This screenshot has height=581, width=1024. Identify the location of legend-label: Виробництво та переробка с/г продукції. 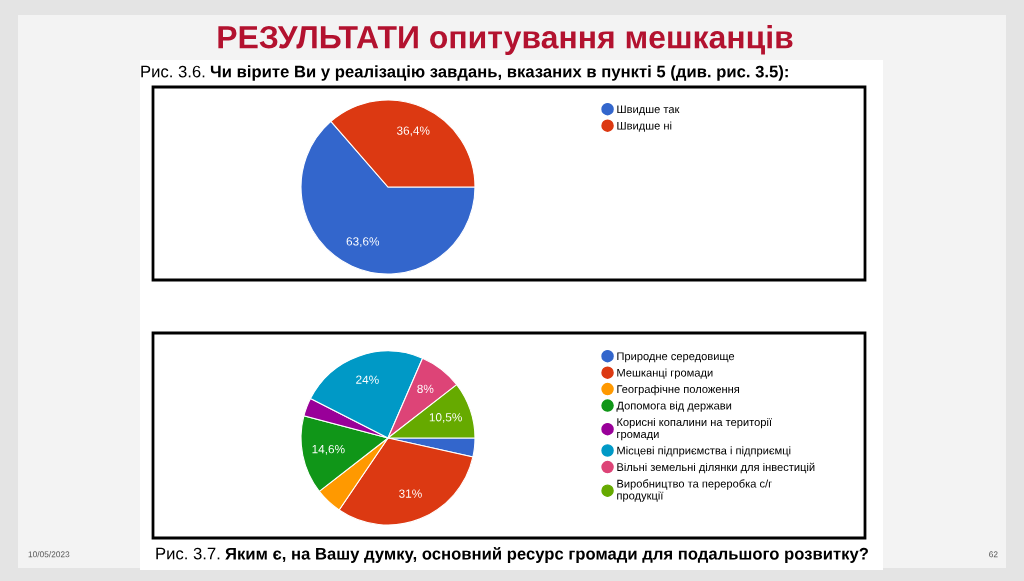
(694, 490).